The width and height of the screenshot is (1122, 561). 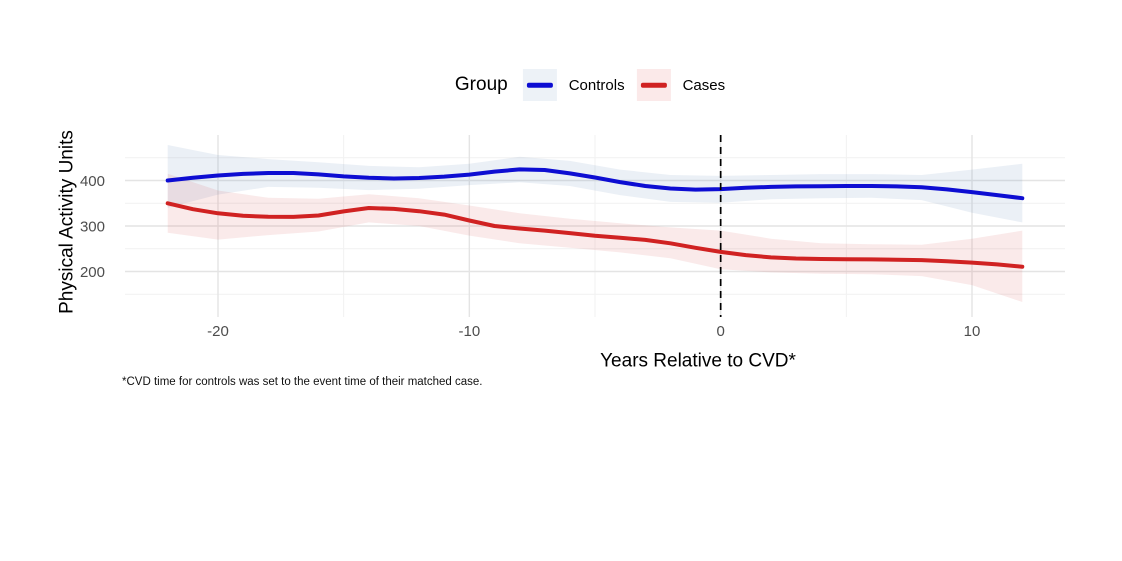 I want to click on cases-key-line-icon, so click(x=653, y=85).